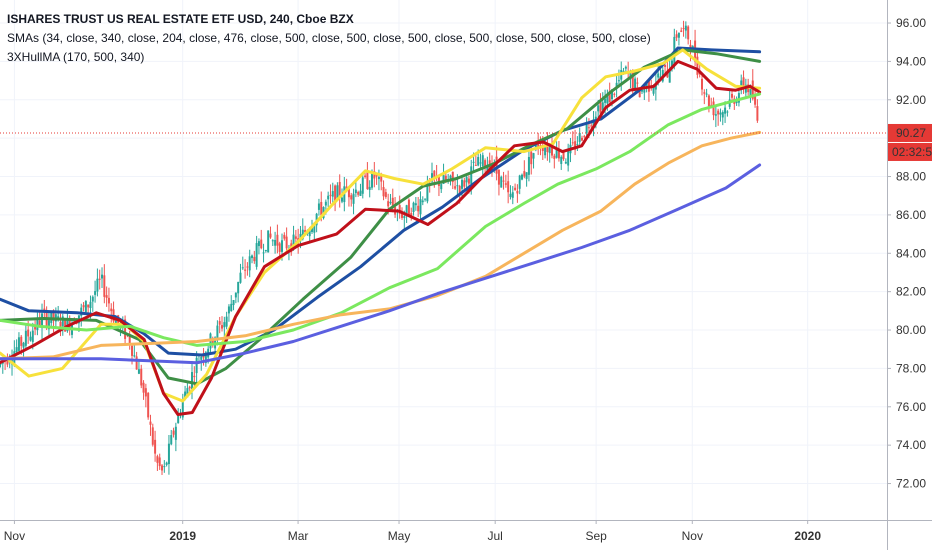  What do you see at coordinates (182, 536) in the screenshot?
I see `x-tick-label: 2019` at bounding box center [182, 536].